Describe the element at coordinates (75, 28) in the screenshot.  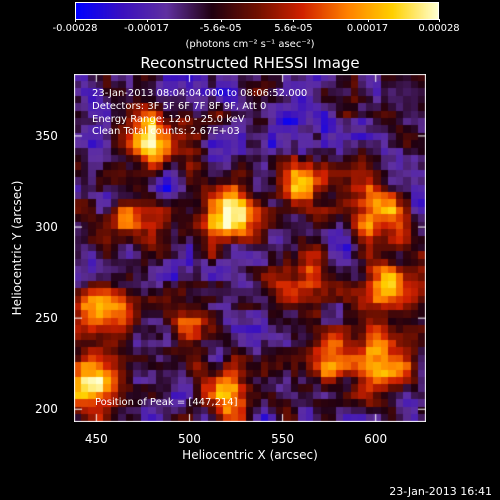
I see `colorbar-tick-label: -0.00028` at that location.